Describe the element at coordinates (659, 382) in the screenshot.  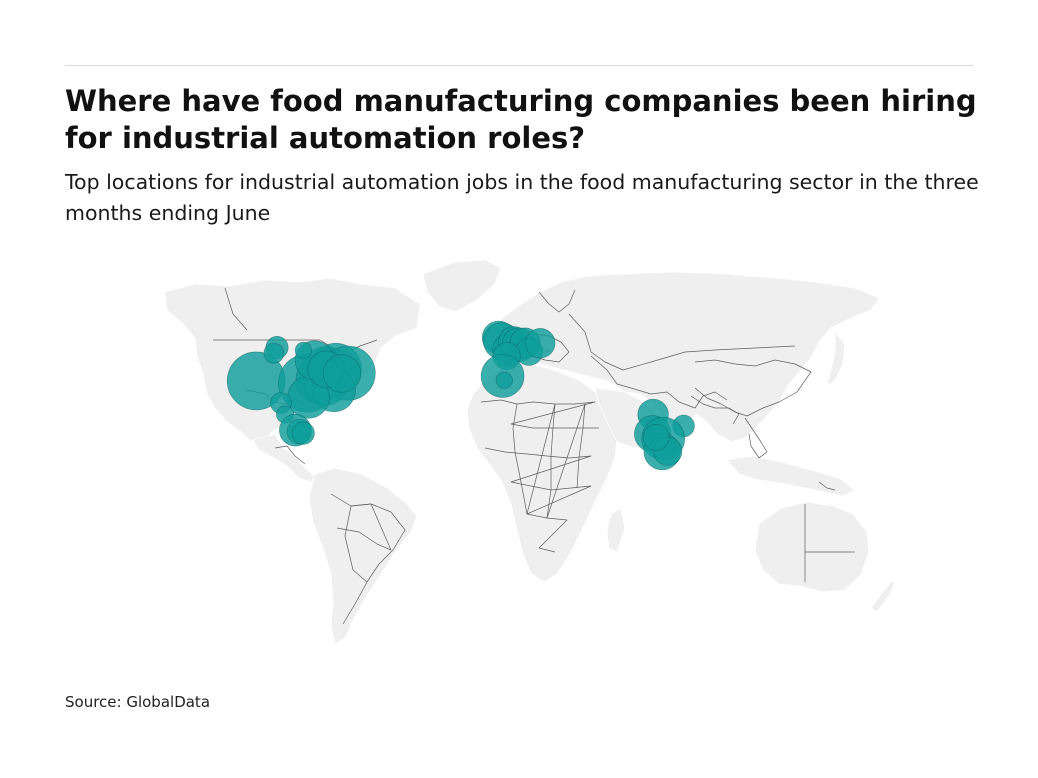
I see `middle-east-borders` at that location.